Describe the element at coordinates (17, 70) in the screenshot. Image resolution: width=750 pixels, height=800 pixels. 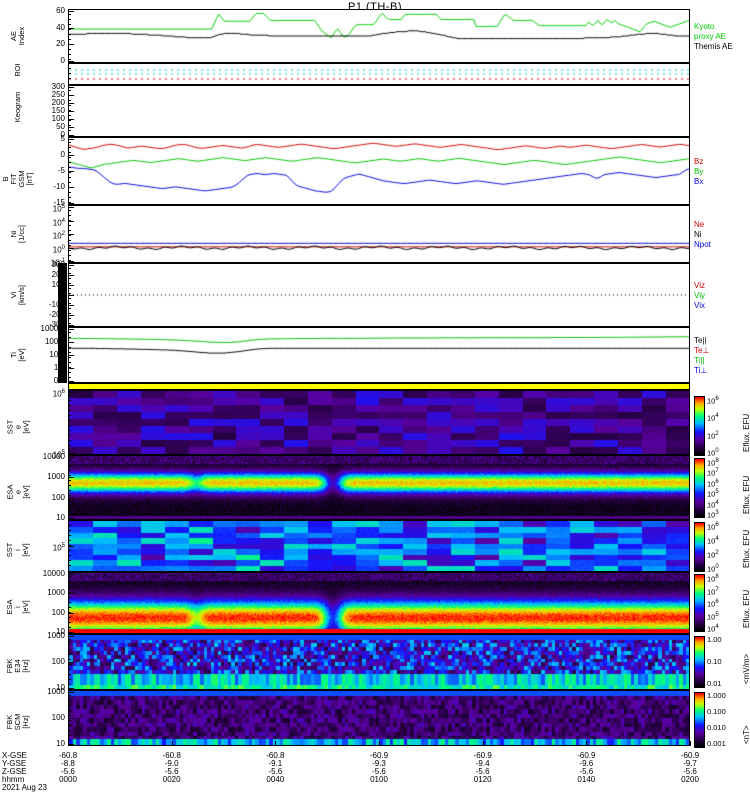
I see `ylabel-roi: ROI` at that location.